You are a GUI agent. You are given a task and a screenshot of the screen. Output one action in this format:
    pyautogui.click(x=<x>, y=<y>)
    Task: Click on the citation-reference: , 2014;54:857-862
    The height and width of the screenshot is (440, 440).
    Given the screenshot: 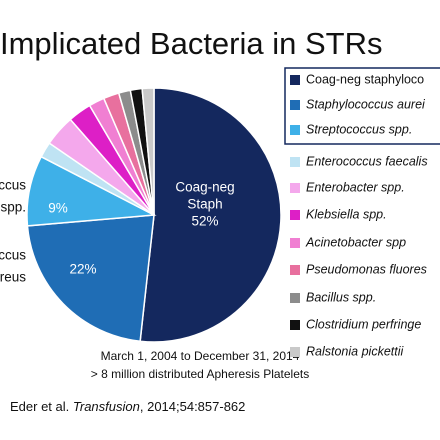 What is the action you would take?
    pyautogui.click(x=193, y=406)
    